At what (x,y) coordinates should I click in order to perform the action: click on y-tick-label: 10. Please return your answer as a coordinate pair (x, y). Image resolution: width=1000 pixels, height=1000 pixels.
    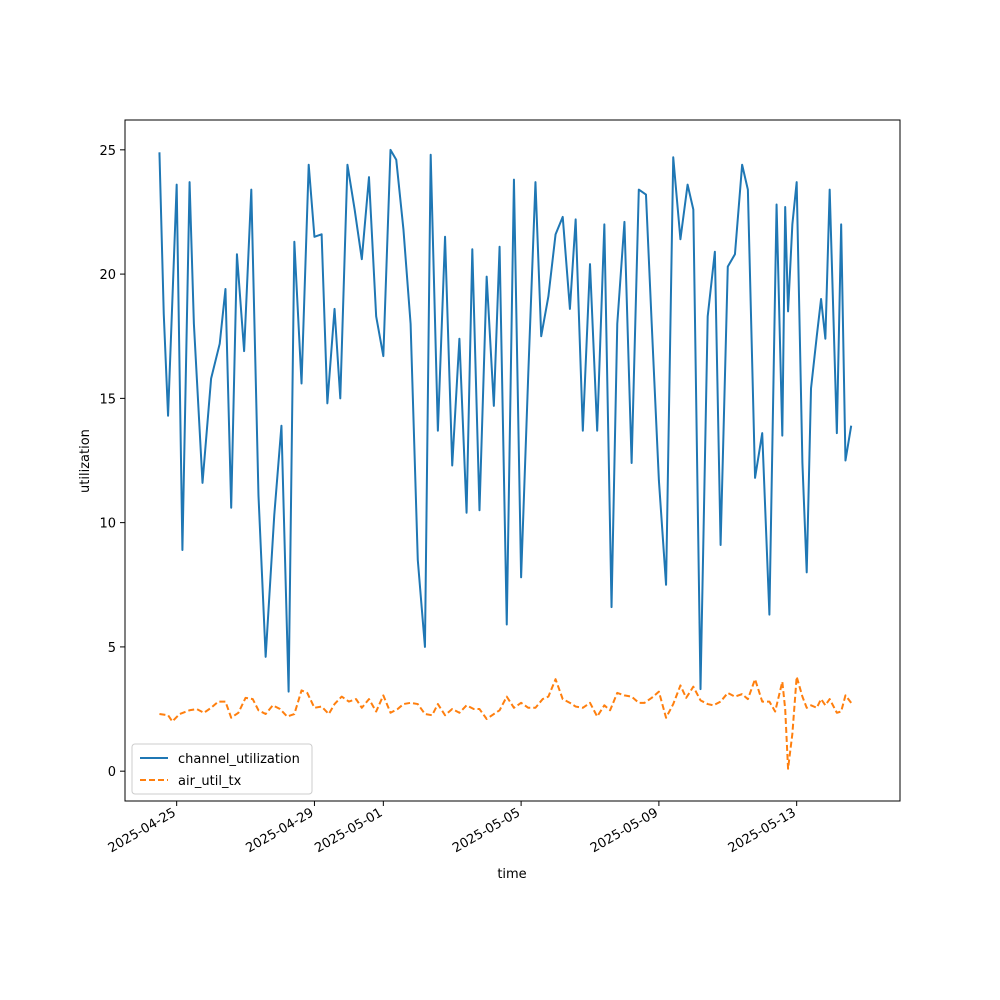
    Looking at the image, I should click on (107, 524).